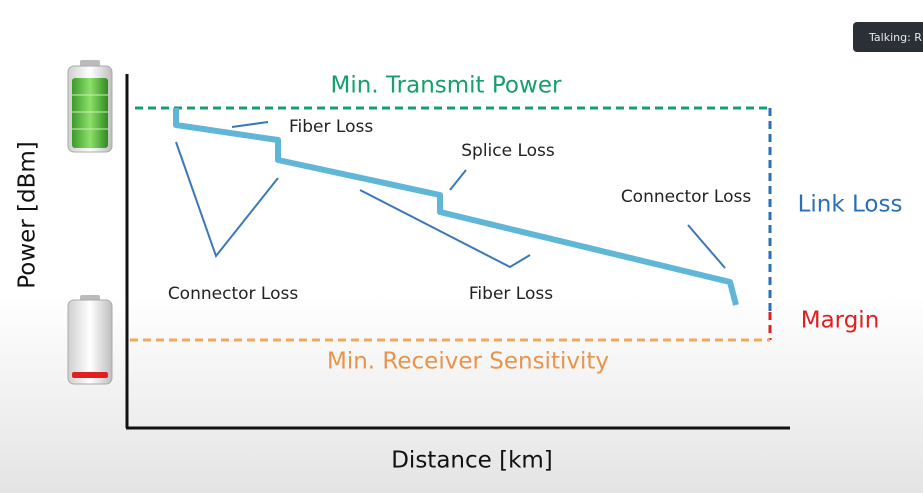 This screenshot has height=493, width=923. I want to click on sensitivity-label: Min. Receiver Sensitivity, so click(468, 362).